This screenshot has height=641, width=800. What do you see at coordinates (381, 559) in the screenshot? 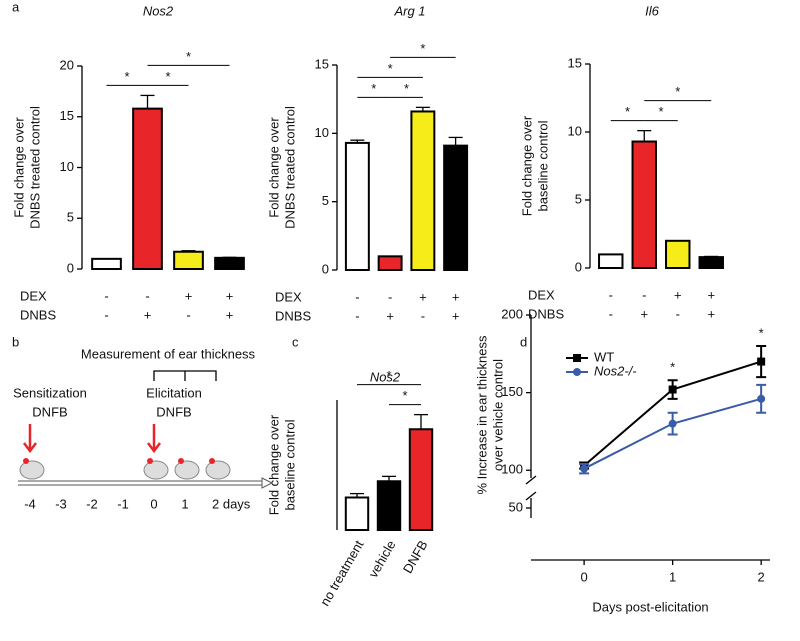
I see `x-tick-label: vehicle` at bounding box center [381, 559].